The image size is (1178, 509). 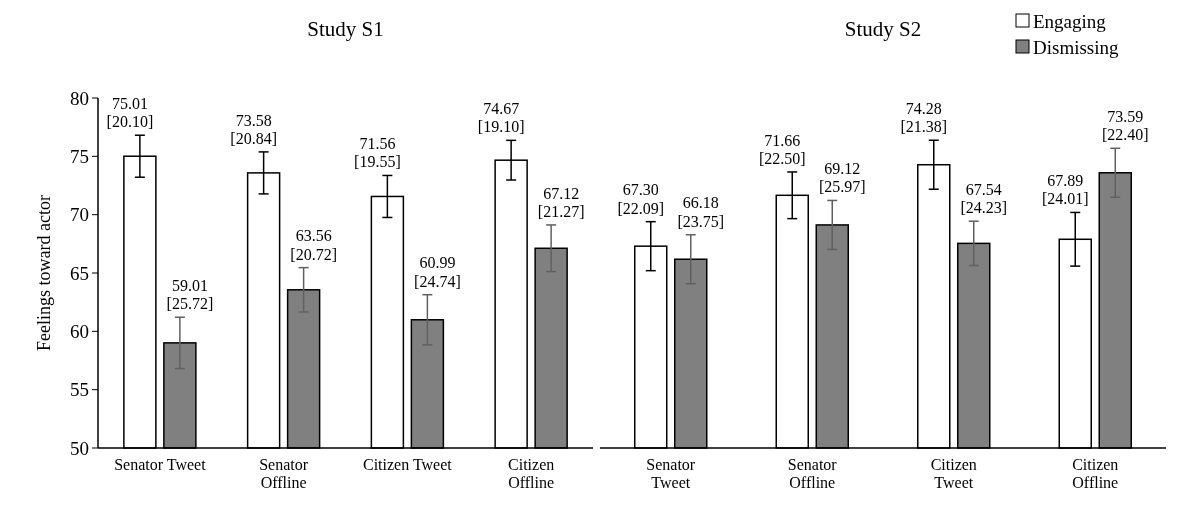 I want to click on y-tick-label: 65, so click(x=79, y=273).